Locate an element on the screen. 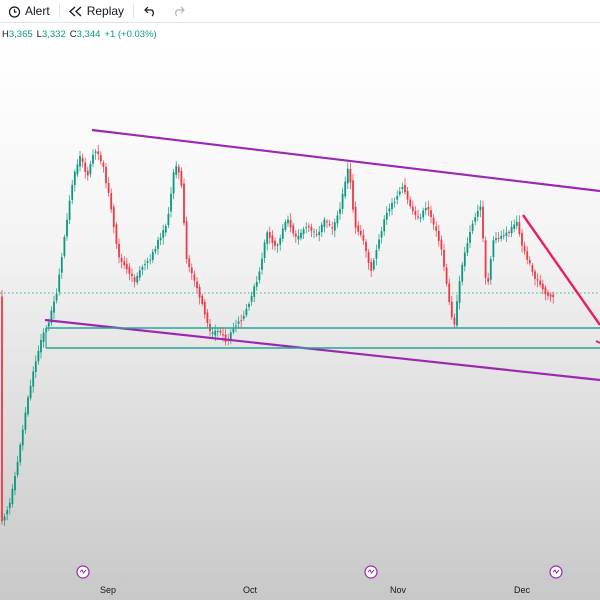 This screenshot has width=600, height=605. lower-channel-line is located at coordinates (322, 350).